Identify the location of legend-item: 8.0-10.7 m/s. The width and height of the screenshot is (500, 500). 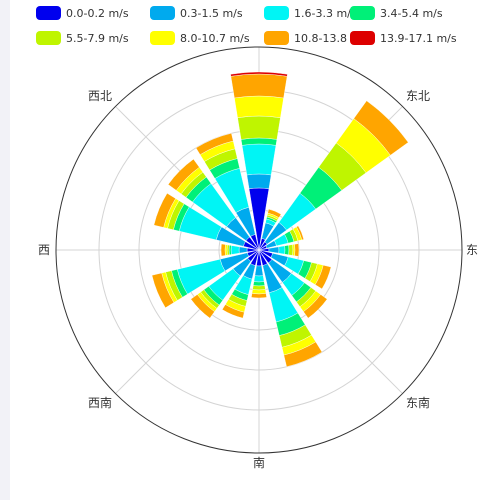
(200, 38).